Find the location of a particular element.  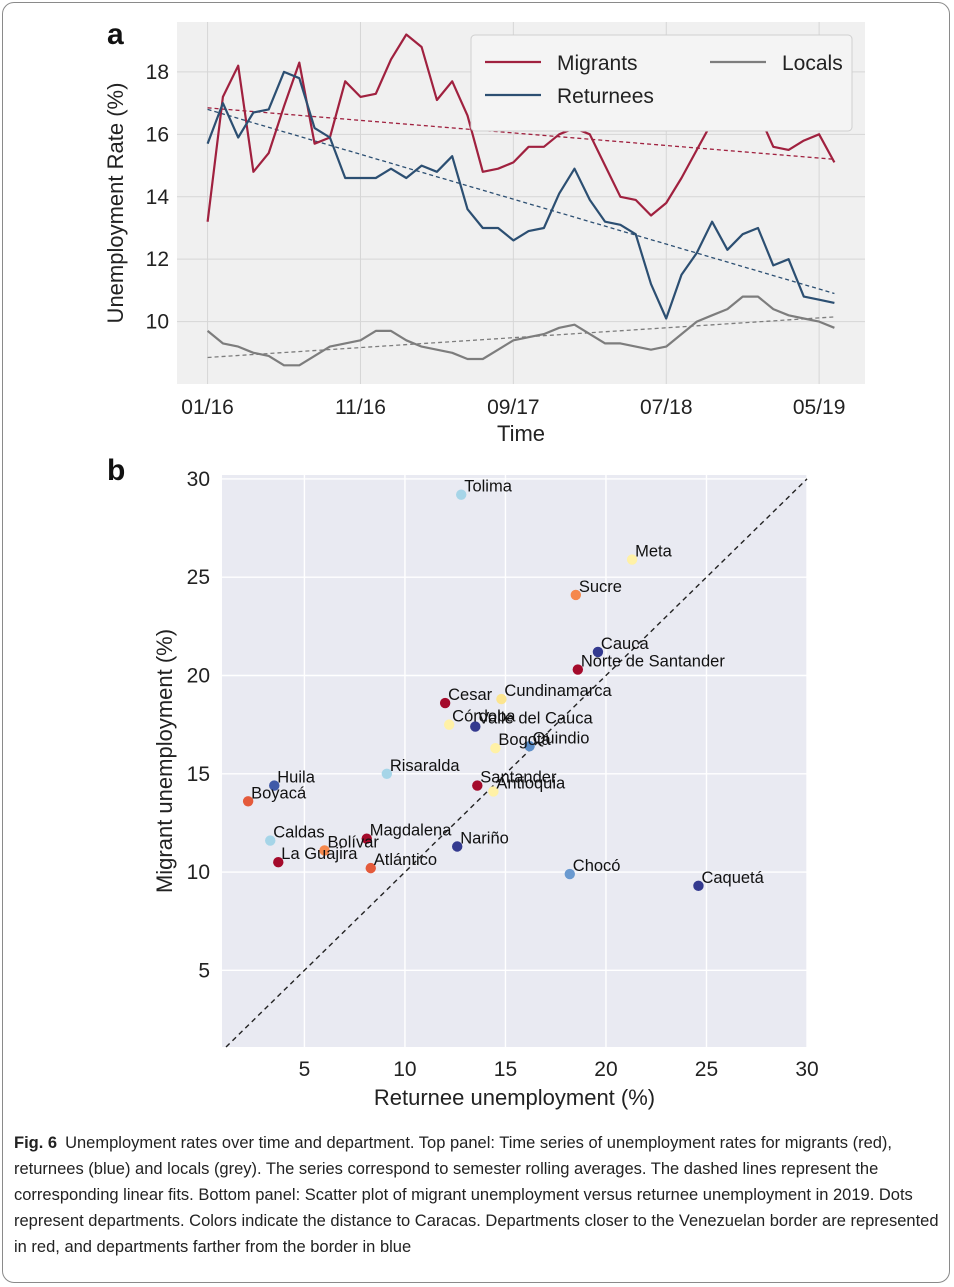

panel-a-x-tick-label: 01/16 is located at coordinates (207, 407).